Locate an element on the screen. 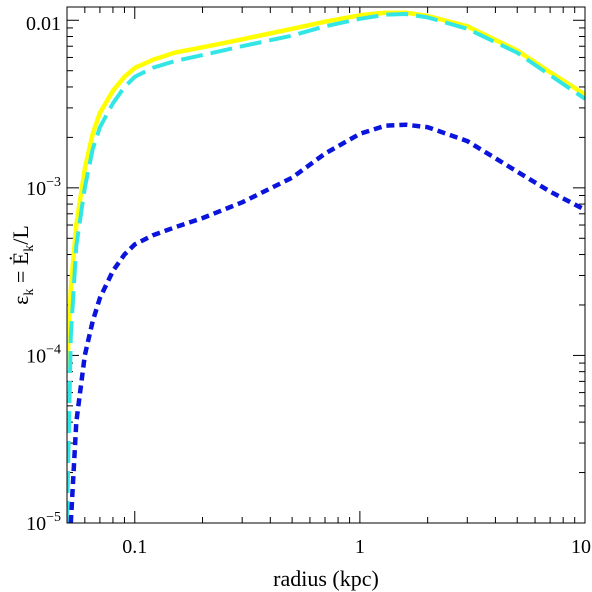  y-tick-label: 0.01 is located at coordinates (43, 24).